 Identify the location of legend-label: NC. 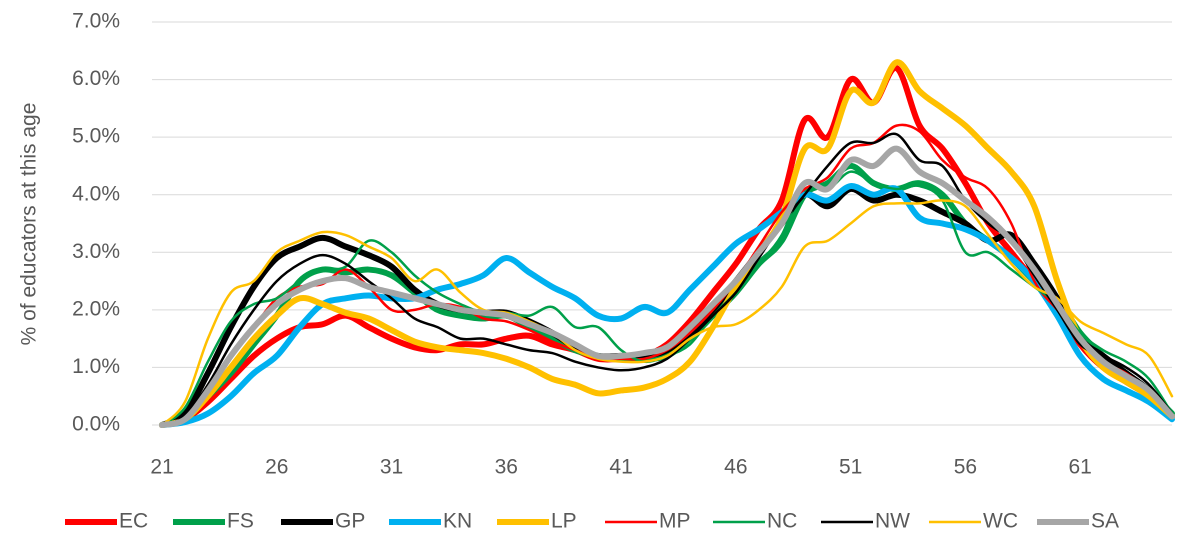
(782, 521).